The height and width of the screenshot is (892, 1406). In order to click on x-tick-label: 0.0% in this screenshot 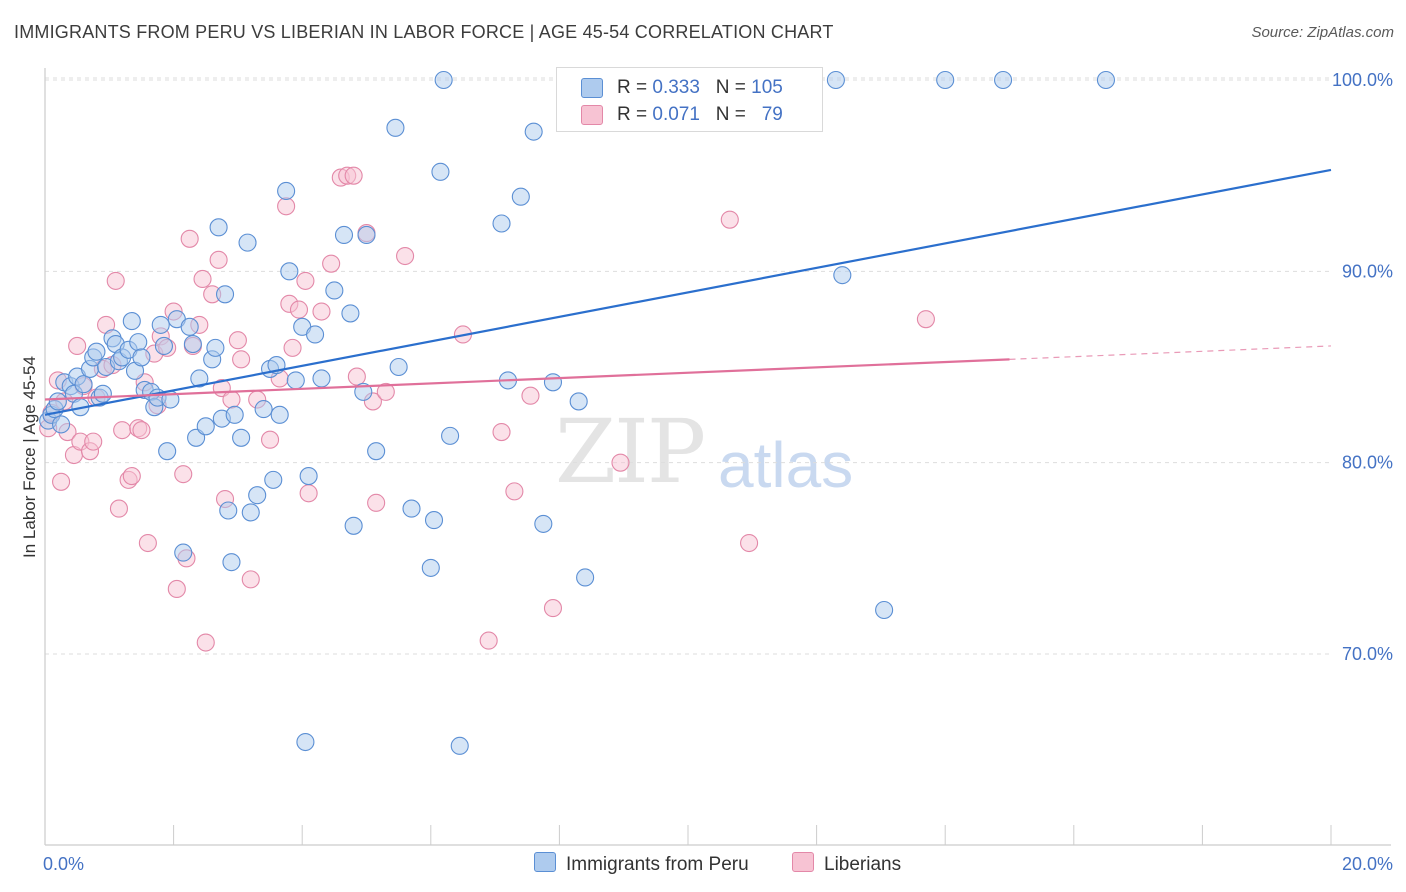, I will do `click(63, 864)`.